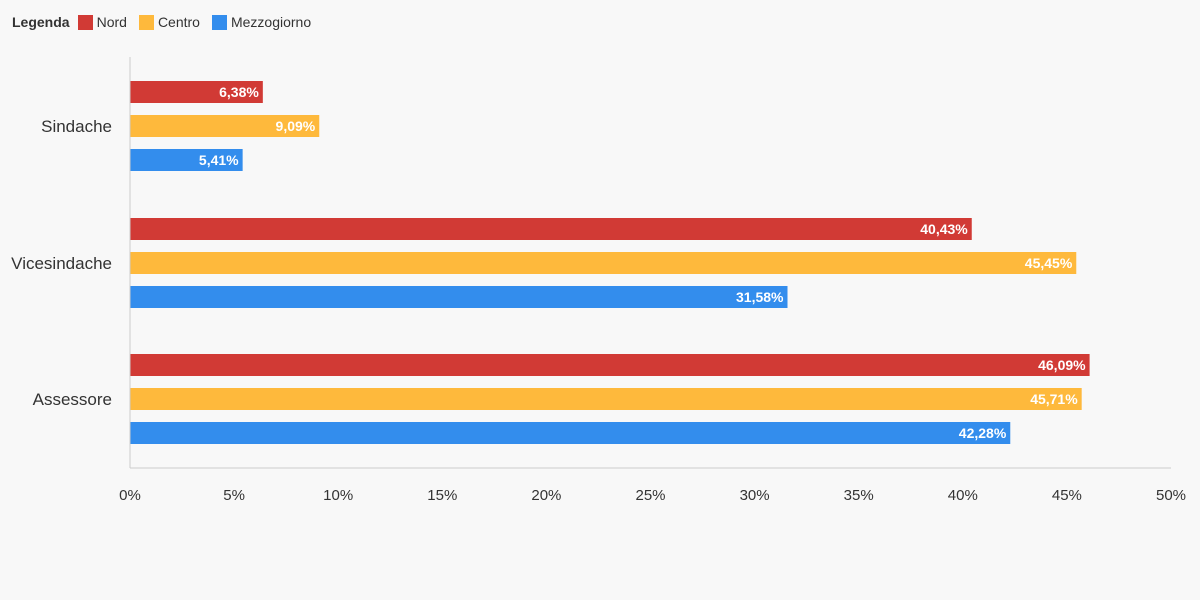 This screenshot has height=600, width=1200. I want to click on legend-swatch-mezzogiorno, so click(219, 22).